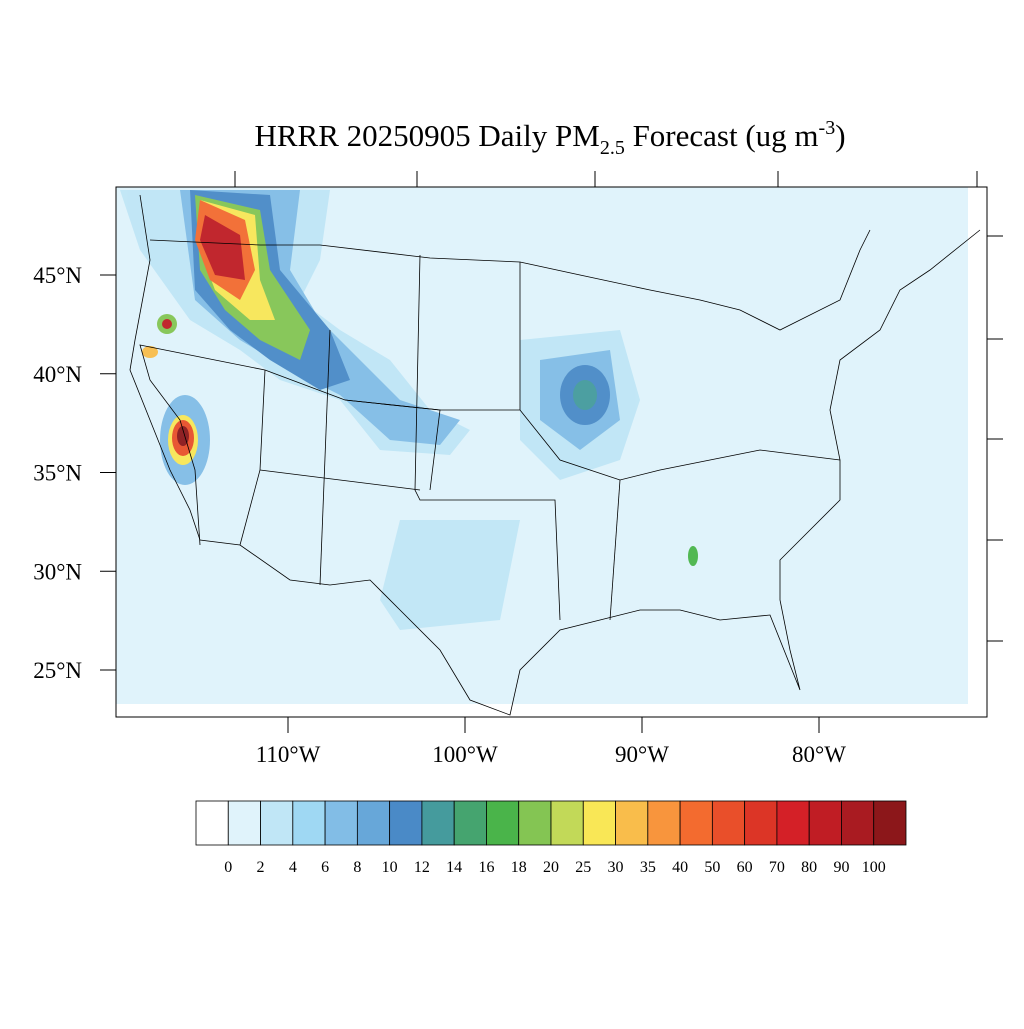 The height and width of the screenshot is (1029, 1024). Describe the element at coordinates (680, 867) in the screenshot. I see `colorbar-label: 40` at that location.